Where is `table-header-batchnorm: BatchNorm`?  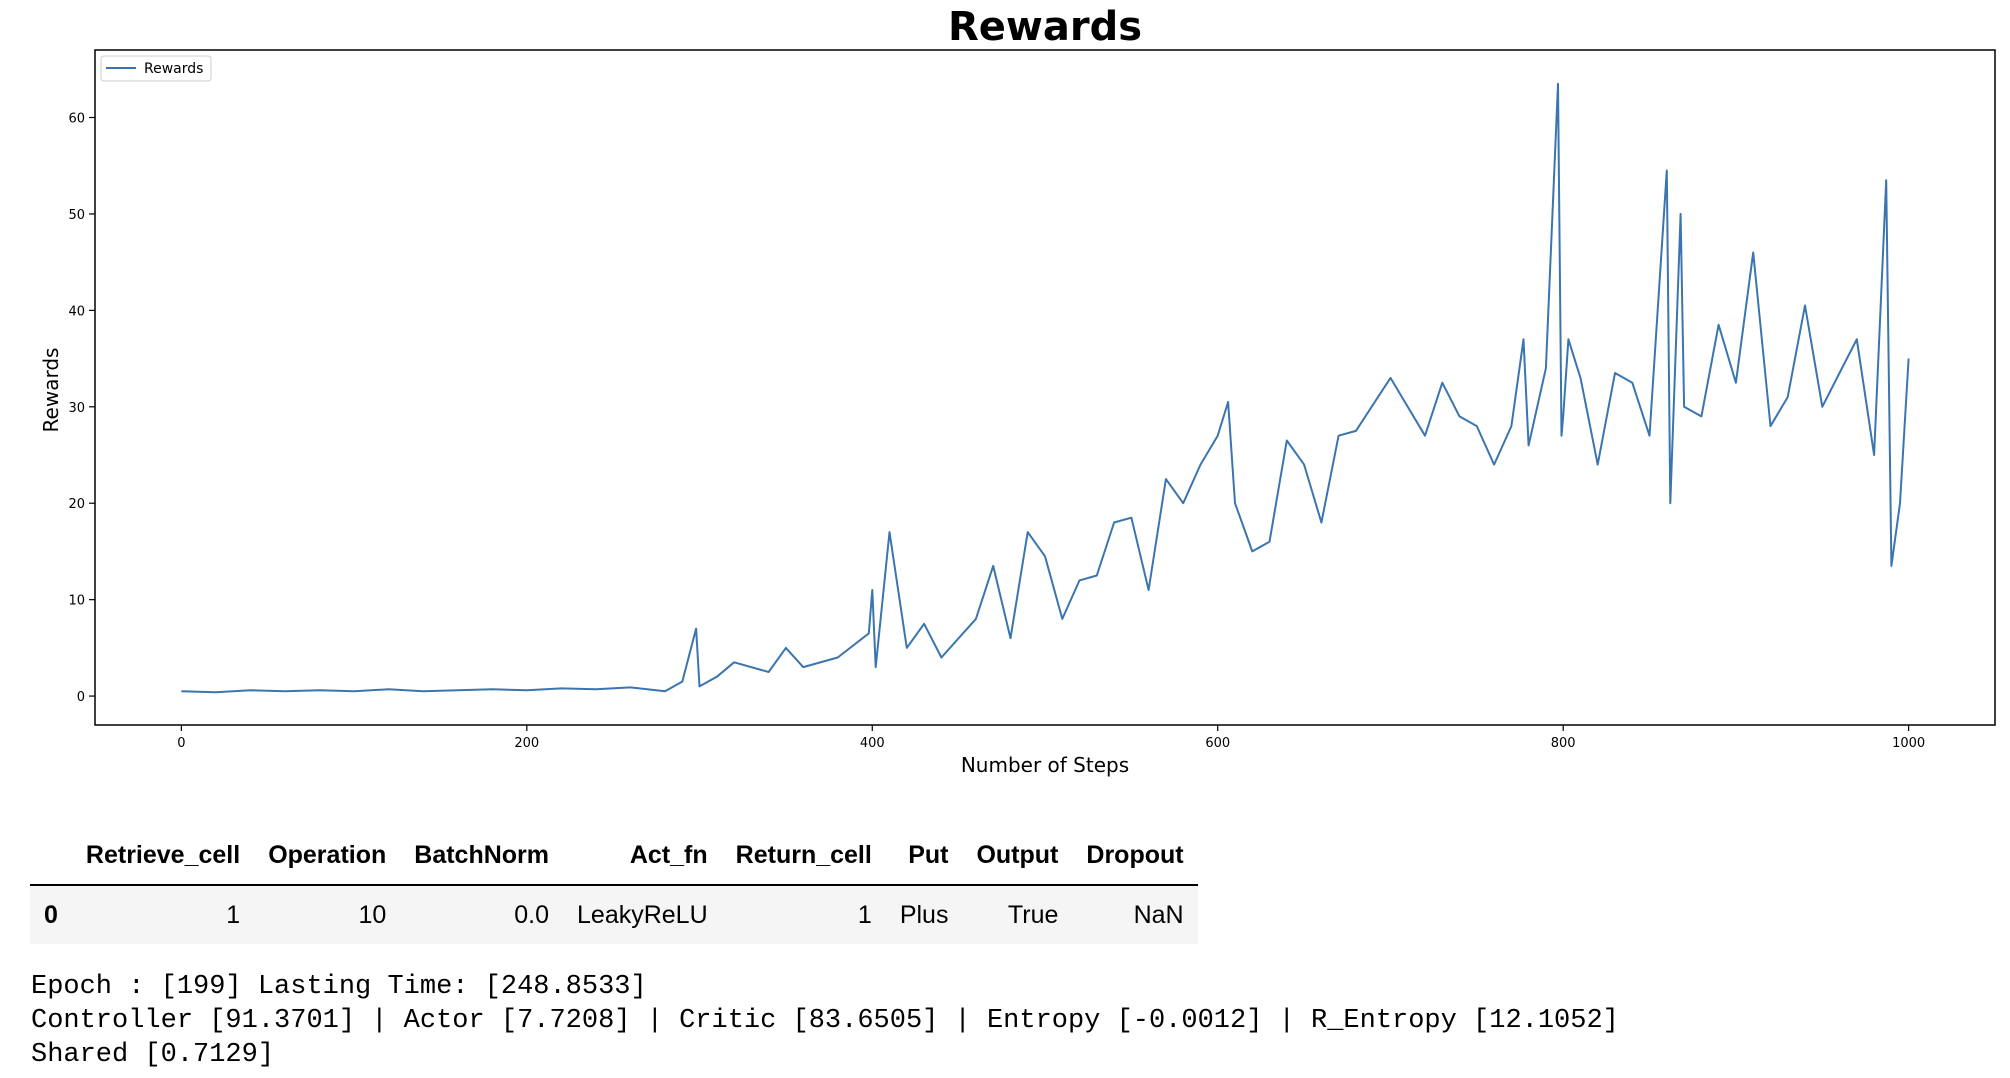
table-header-batchnorm: BatchNorm is located at coordinates (482, 857).